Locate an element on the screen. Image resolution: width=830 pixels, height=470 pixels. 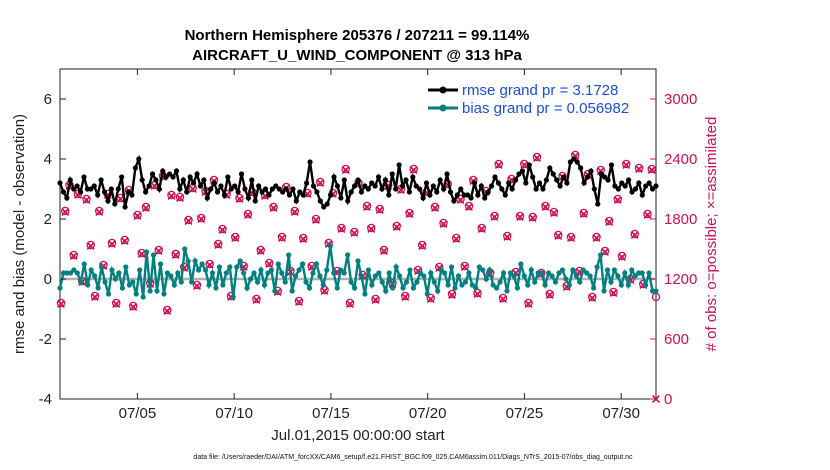
y-left-tick-label: -4 is located at coordinates (45, 399).